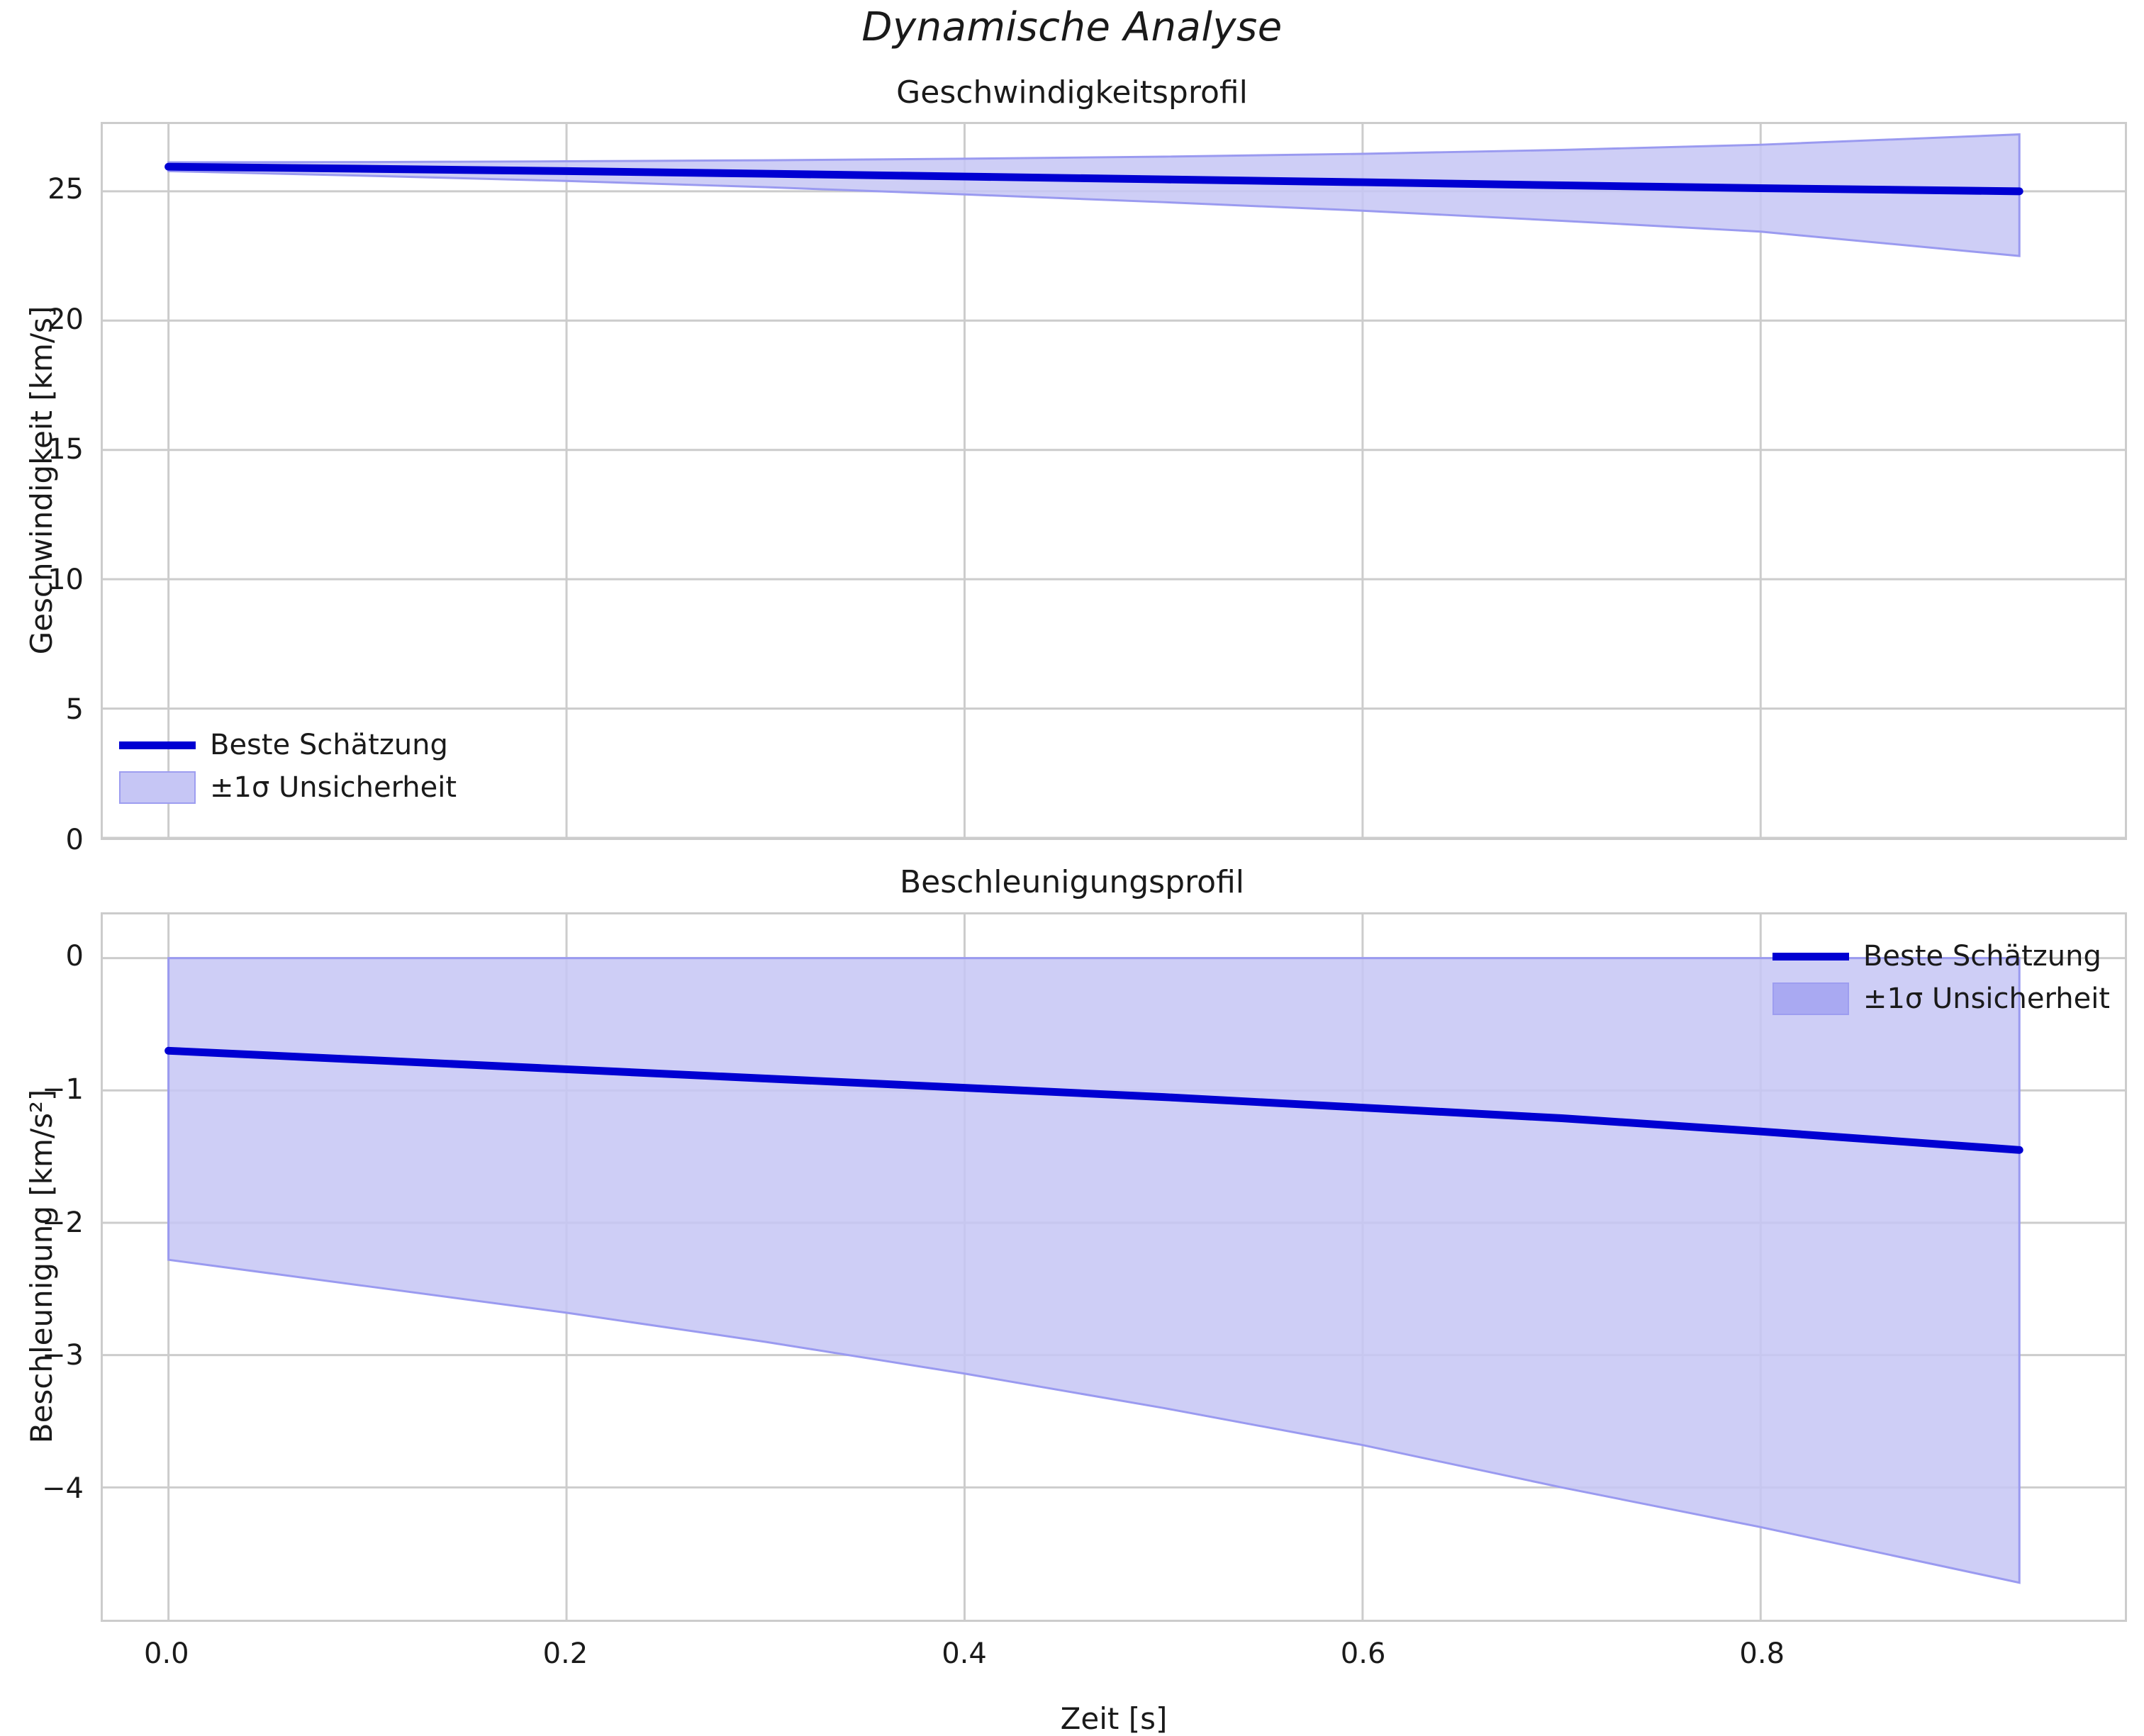 The height and width of the screenshot is (1736, 2144). I want to click on x-tick-label: 0.6, so click(1363, 1653).